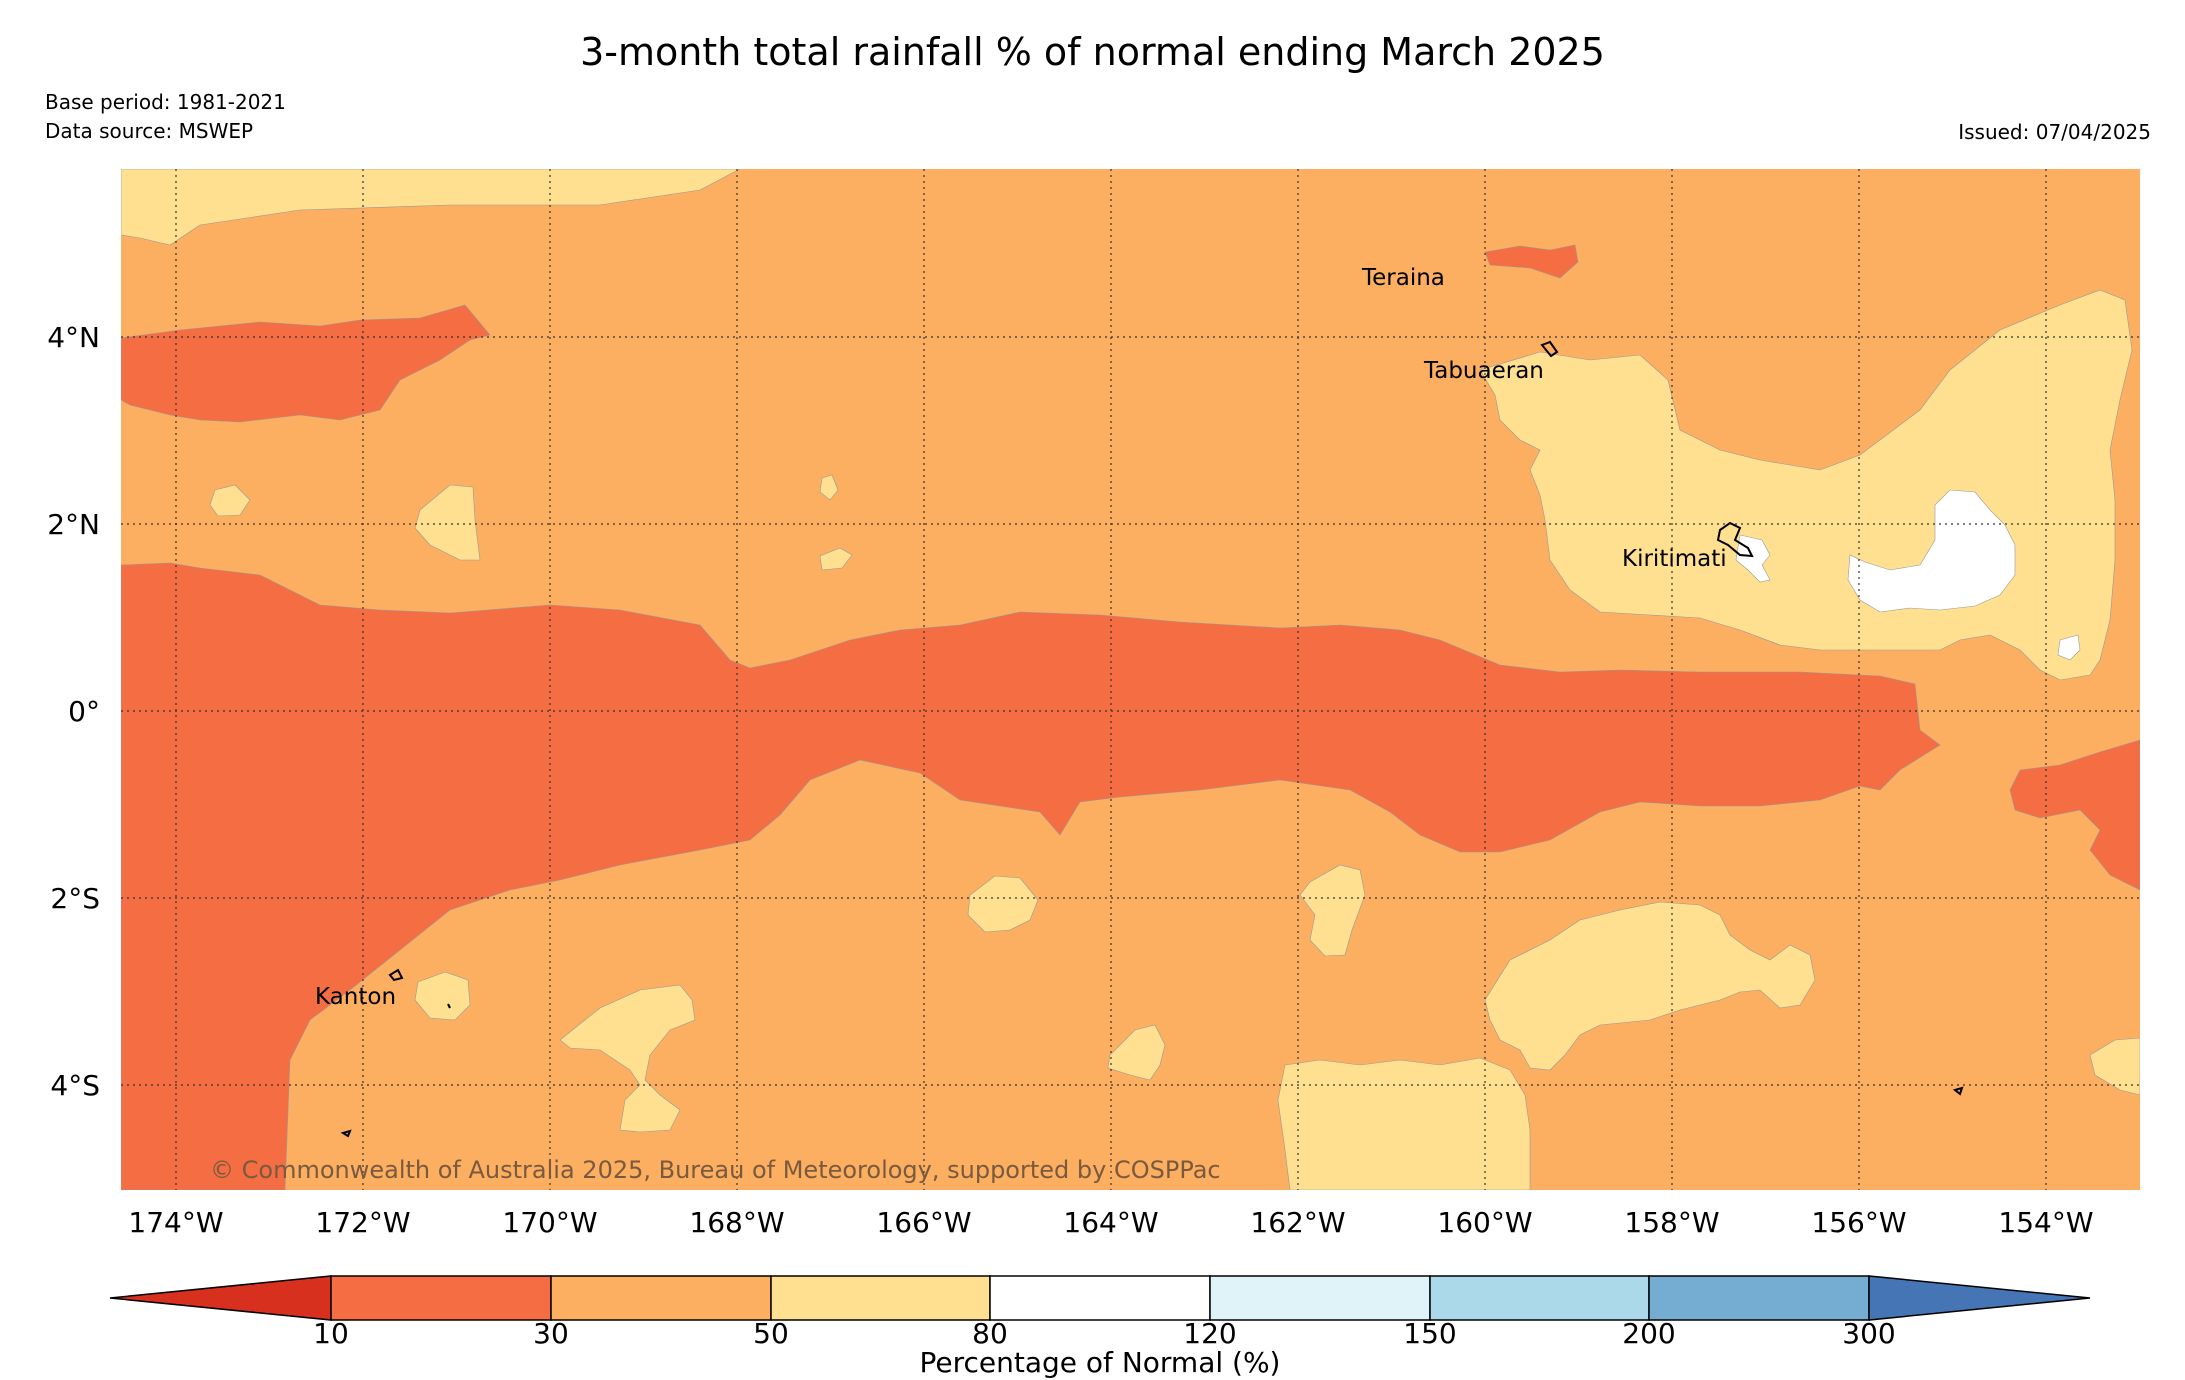 The height and width of the screenshot is (1380, 2185). What do you see at coordinates (431, 207) in the screenshot?
I see `patch-50-80-top-left` at bounding box center [431, 207].